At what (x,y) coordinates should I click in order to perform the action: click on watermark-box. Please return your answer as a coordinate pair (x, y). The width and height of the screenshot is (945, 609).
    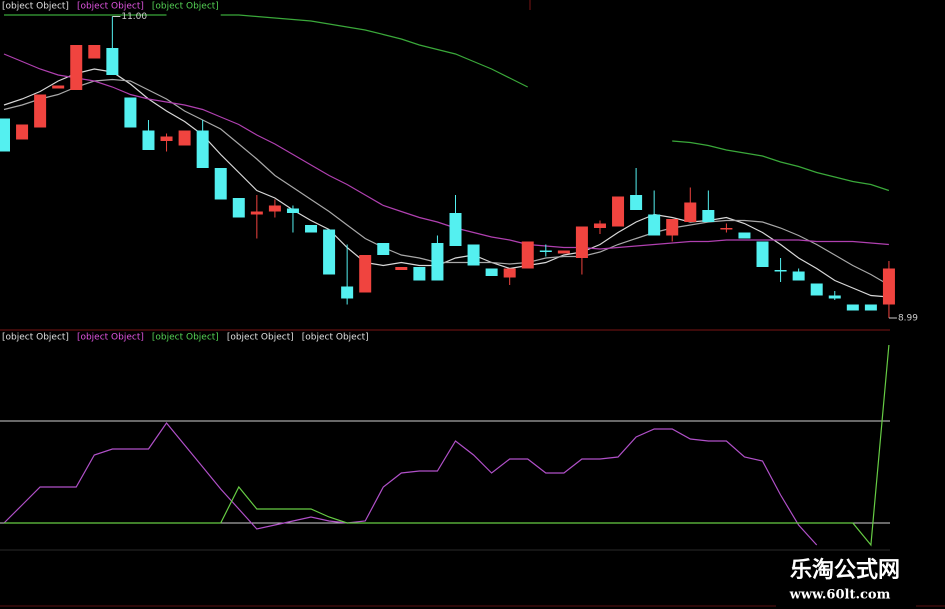
    Looking at the image, I should click on (846, 581).